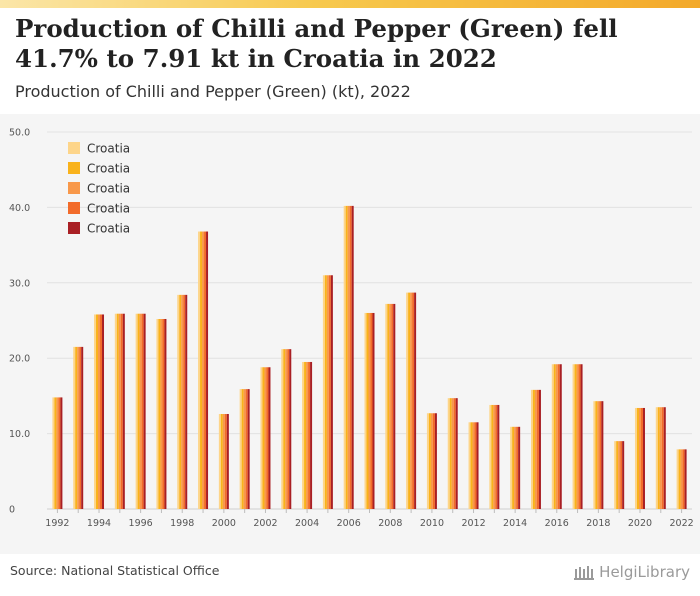 Image resolution: width=700 pixels, height=596 pixels. I want to click on y-tick-label: 50.0, so click(19, 133).